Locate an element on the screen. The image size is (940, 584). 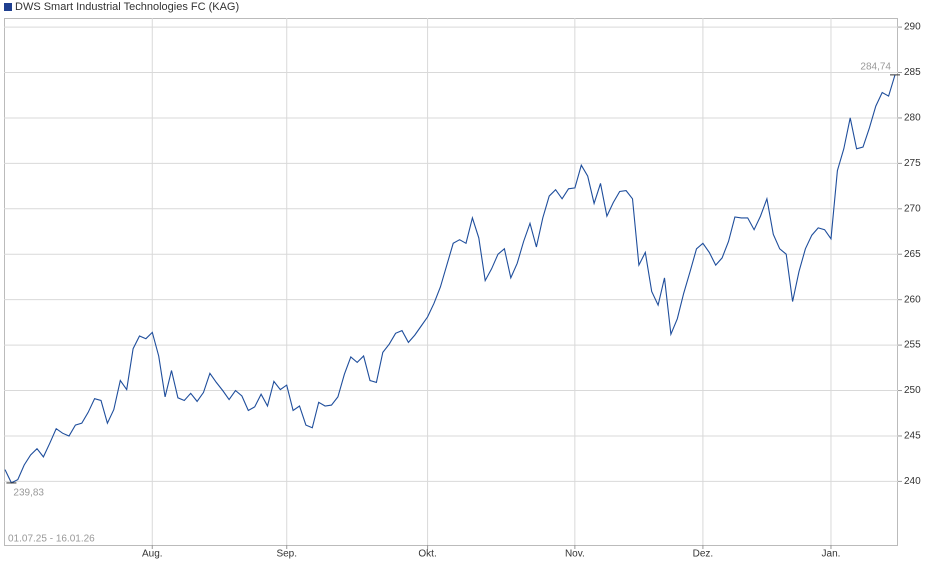
value-label: 284,74 is located at coordinates (875, 67).